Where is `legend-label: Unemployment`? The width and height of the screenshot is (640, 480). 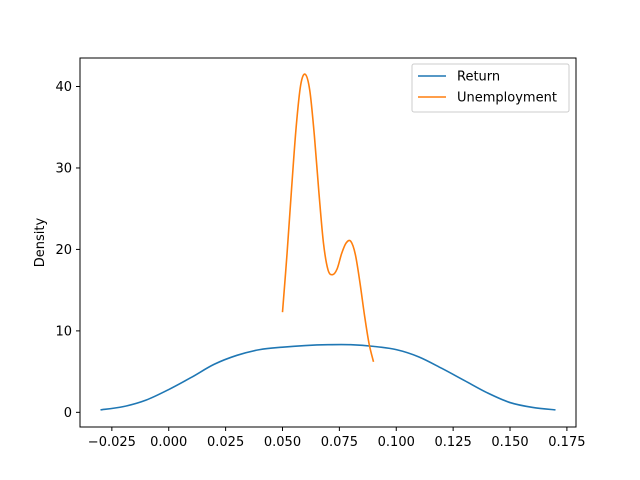
legend-label: Unemployment is located at coordinates (507, 98).